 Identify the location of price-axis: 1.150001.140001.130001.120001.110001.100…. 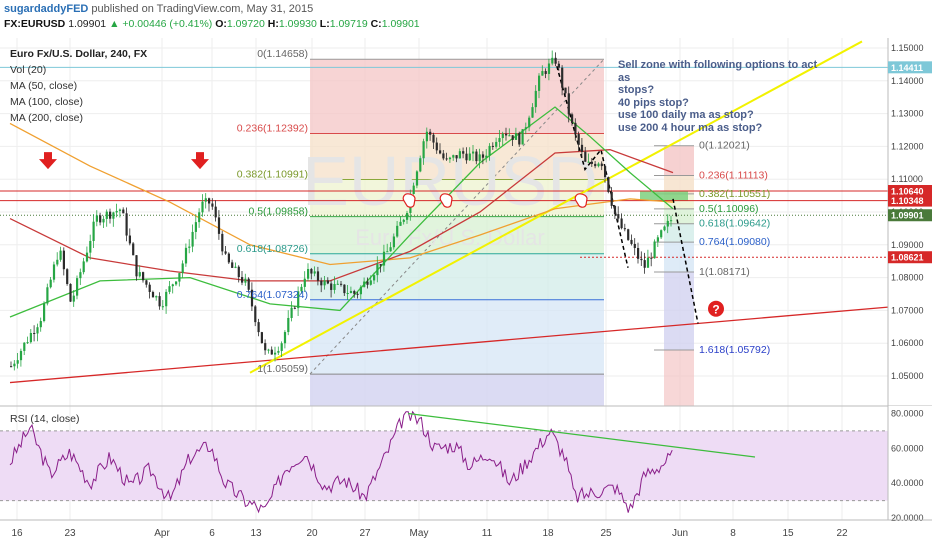
(909, 279).